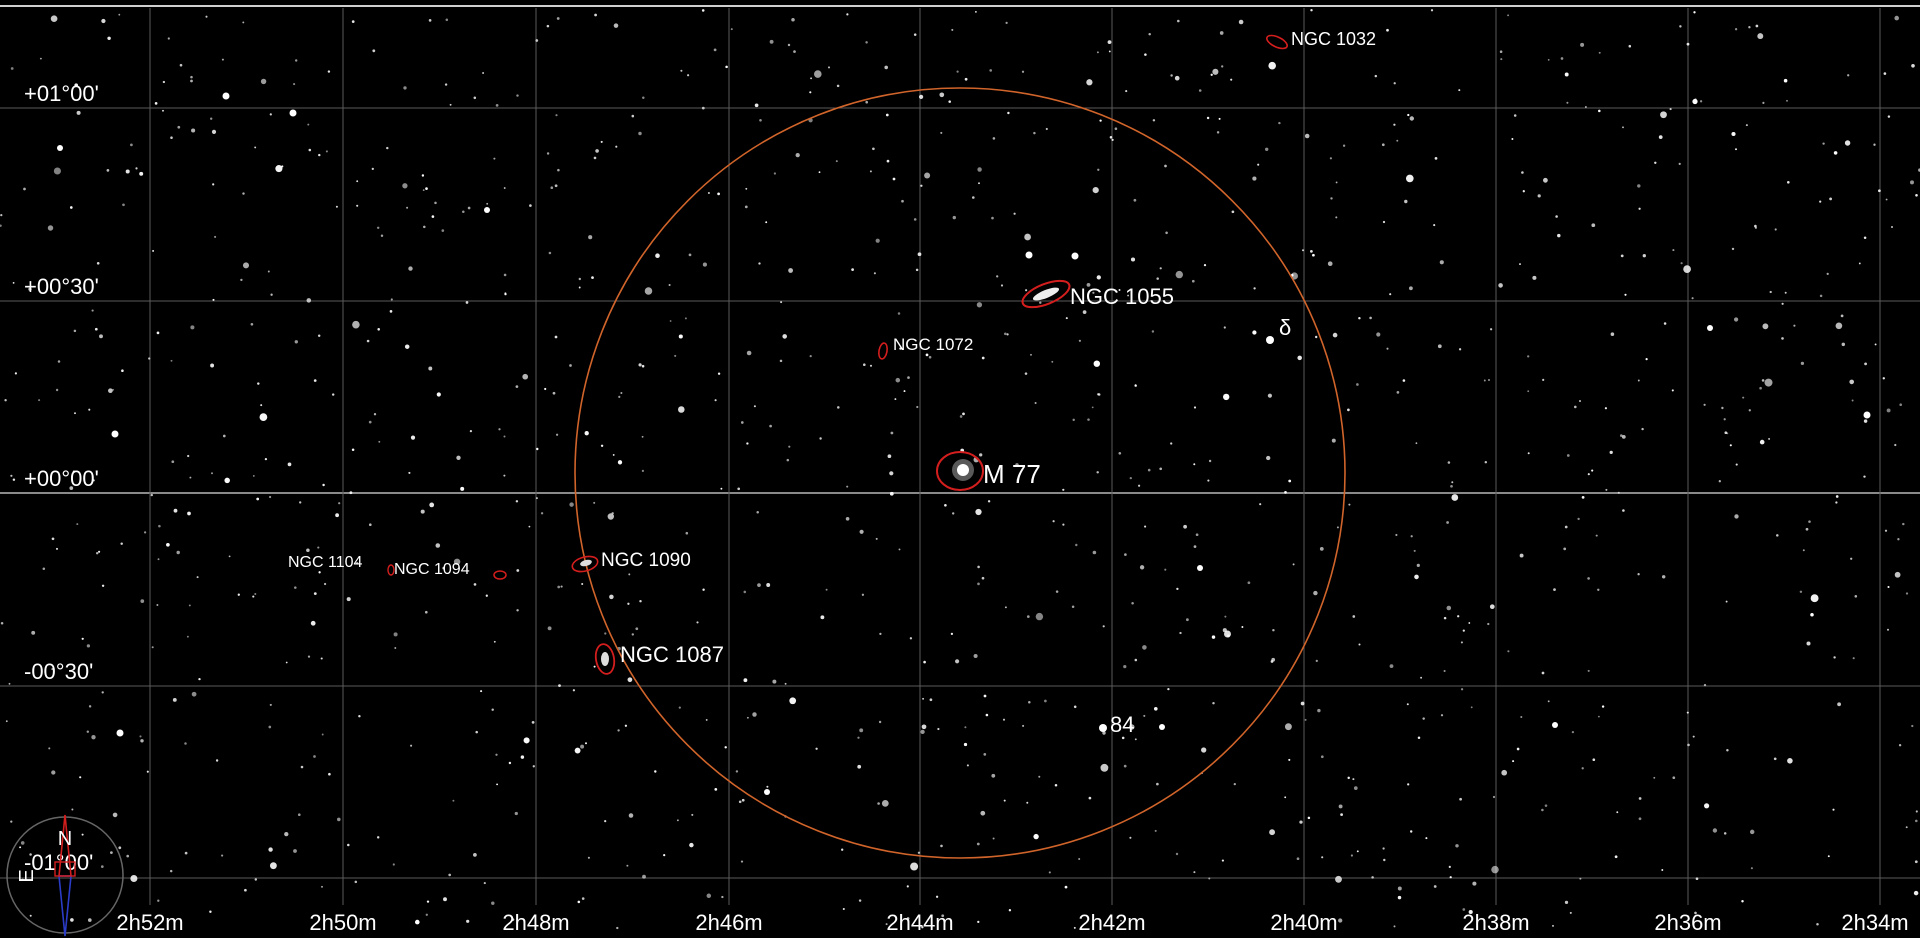  I want to click on label-ngc1072: NGC 1072, so click(933, 344).